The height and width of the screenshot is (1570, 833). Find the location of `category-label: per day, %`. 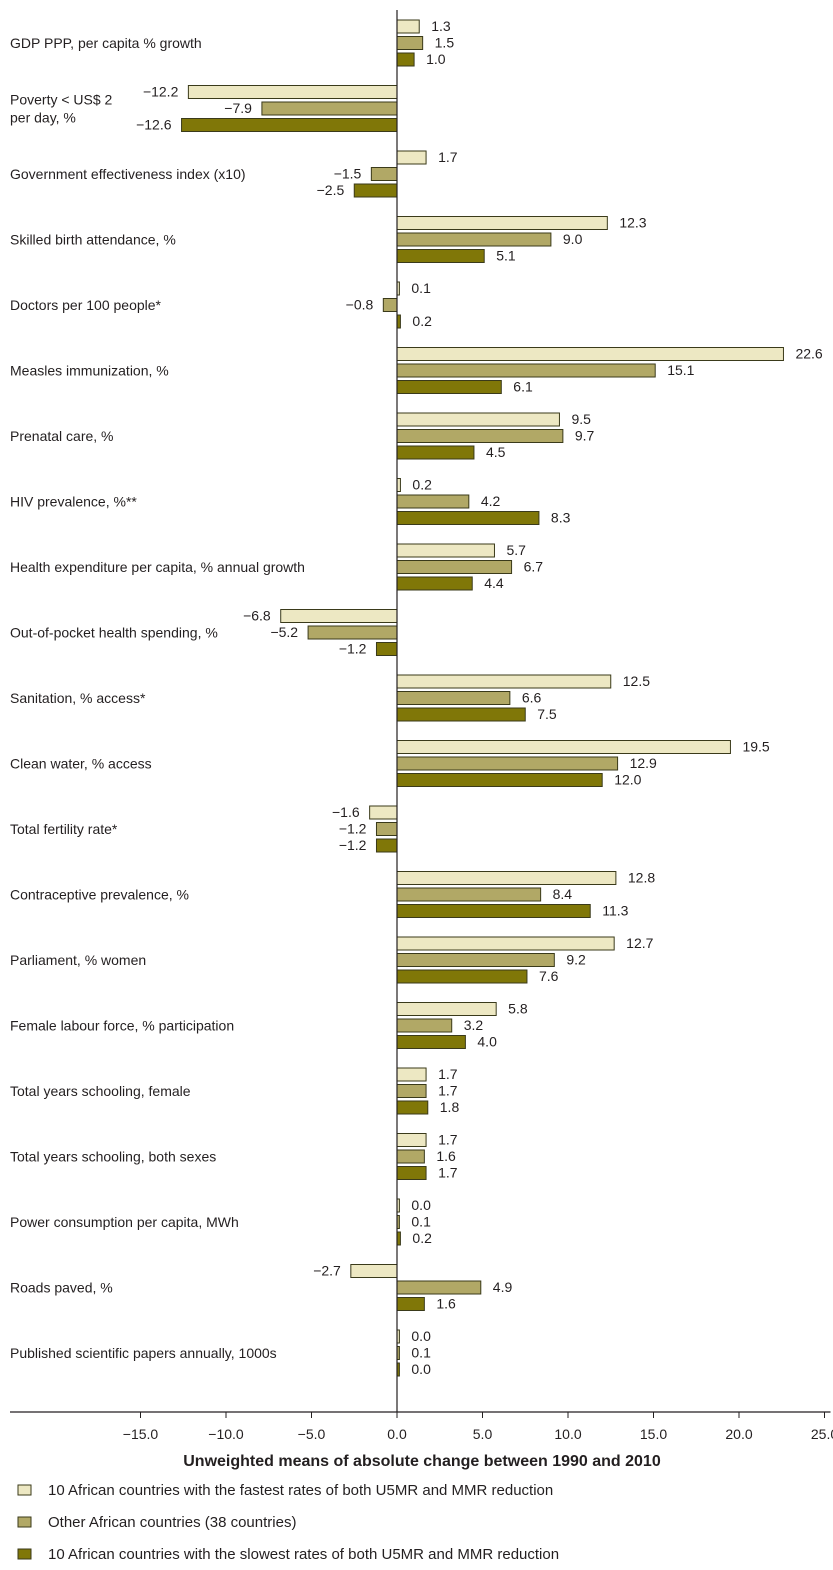

category-label: per day, % is located at coordinates (43, 118).